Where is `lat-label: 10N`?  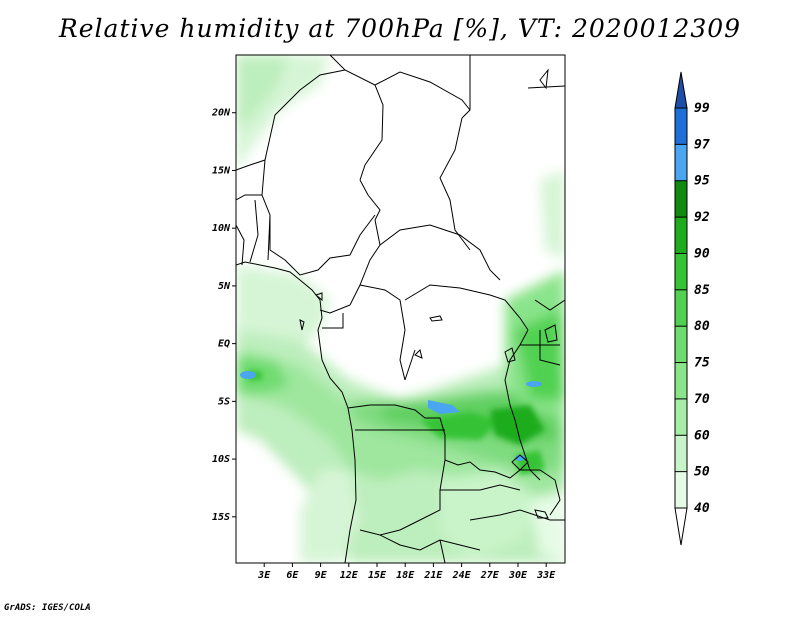
lat-label: 10N is located at coordinates (221, 228).